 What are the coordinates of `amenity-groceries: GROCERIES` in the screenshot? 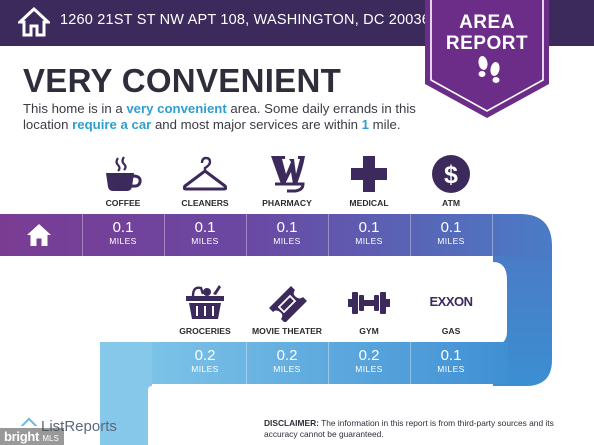 It's located at (205, 309).